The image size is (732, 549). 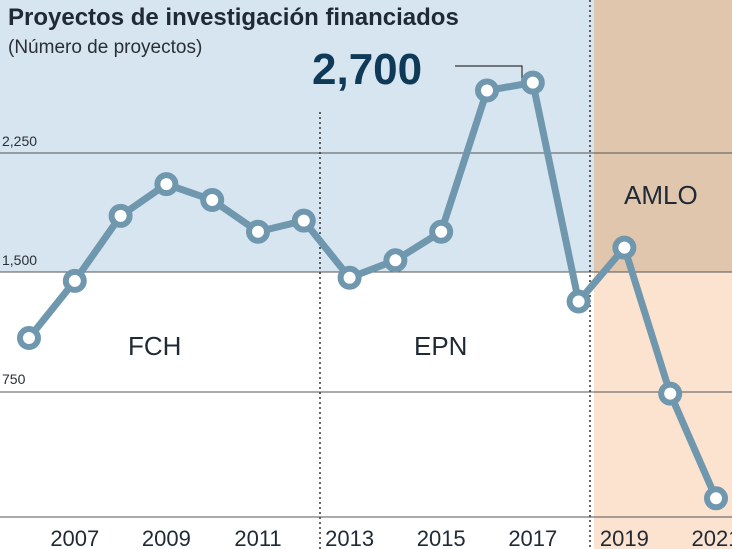 I want to click on ytick-label-2250: 2,250, so click(x=19, y=141).